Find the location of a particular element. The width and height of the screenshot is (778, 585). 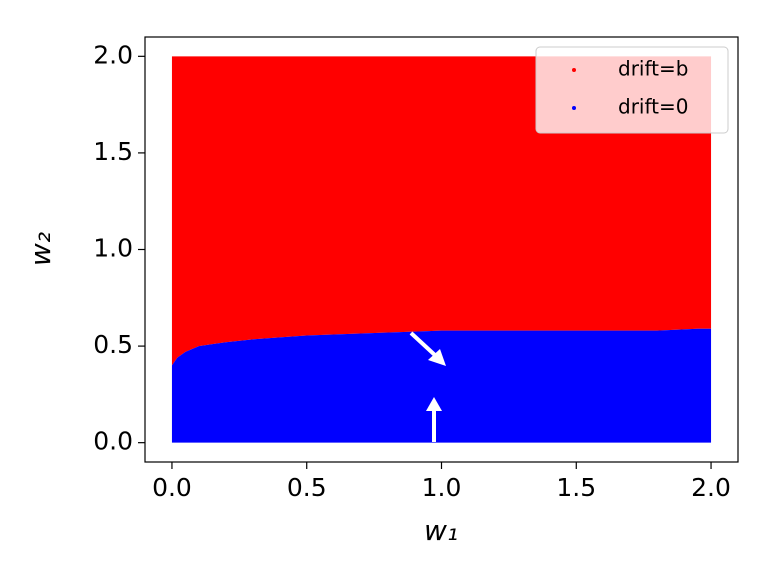

x-tick-label: 1.5 is located at coordinates (576, 487).